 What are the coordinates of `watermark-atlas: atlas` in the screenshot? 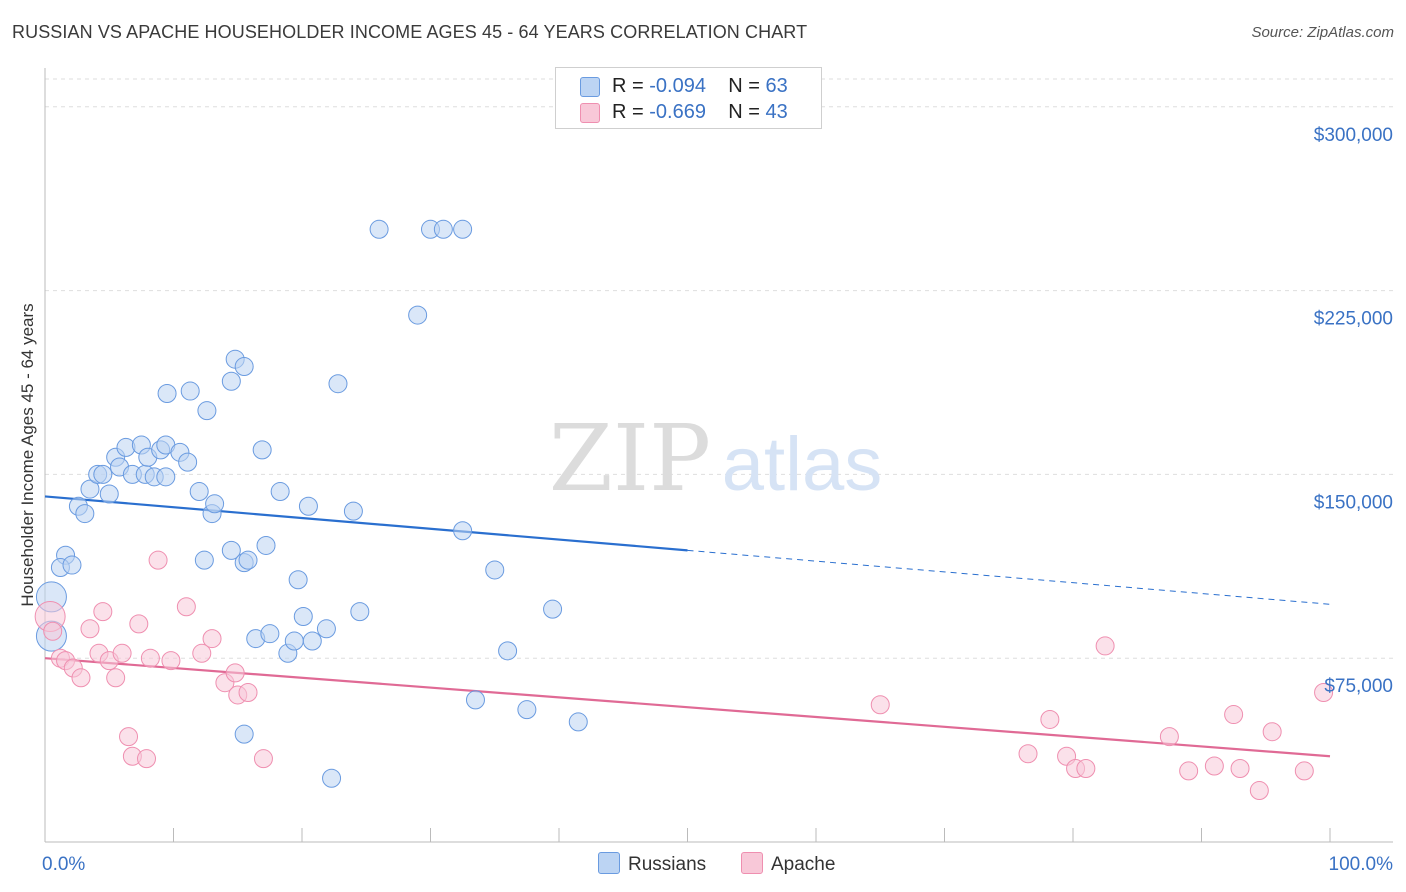 It's located at (802, 464).